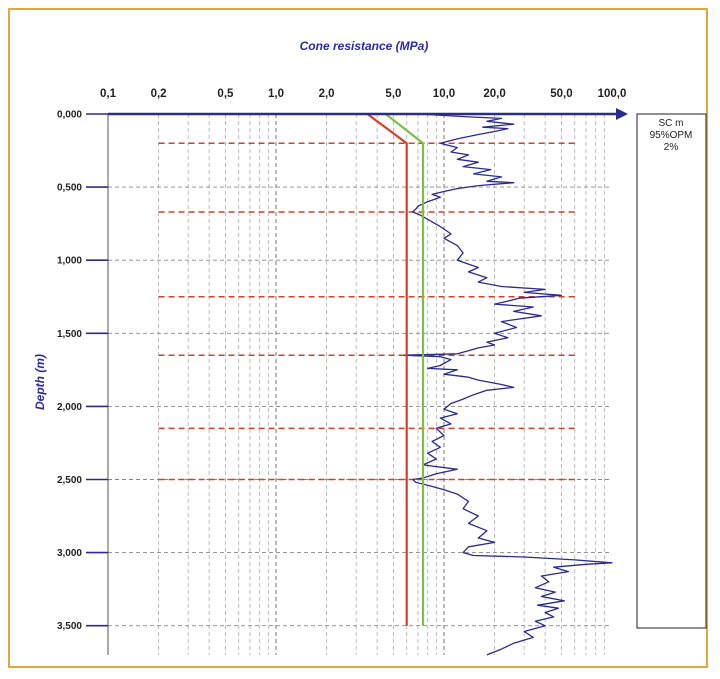 The height and width of the screenshot is (679, 720). What do you see at coordinates (69, 553) in the screenshot?
I see `y-tick-label: 3,000` at bounding box center [69, 553].